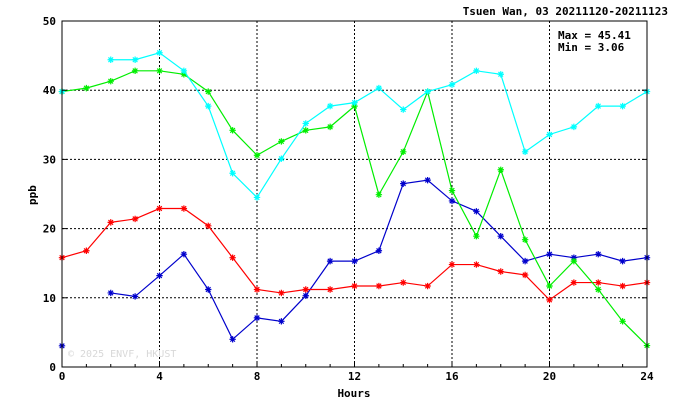  I want to click on max-value-label: Max = 45.41, so click(594, 35).